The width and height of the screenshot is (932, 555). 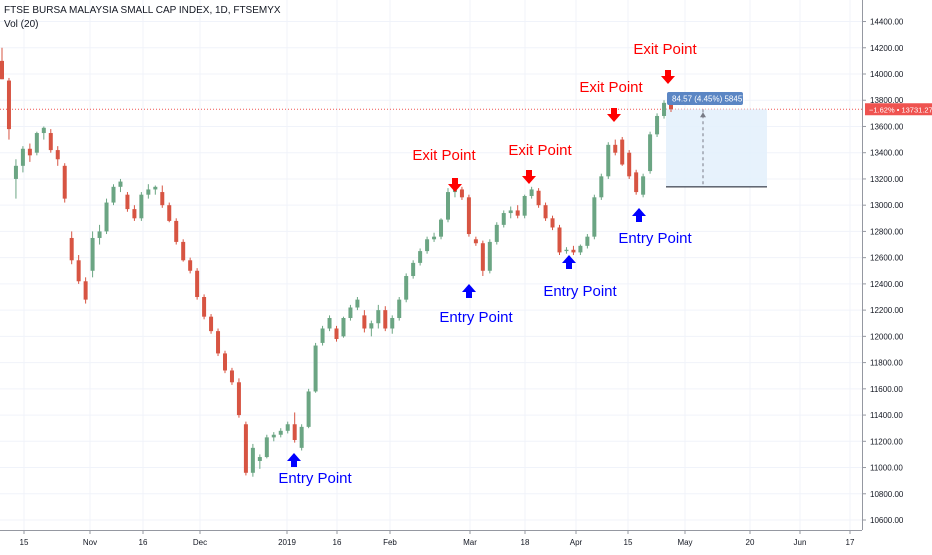 I want to click on time-tick-label: 18, so click(x=525, y=542).